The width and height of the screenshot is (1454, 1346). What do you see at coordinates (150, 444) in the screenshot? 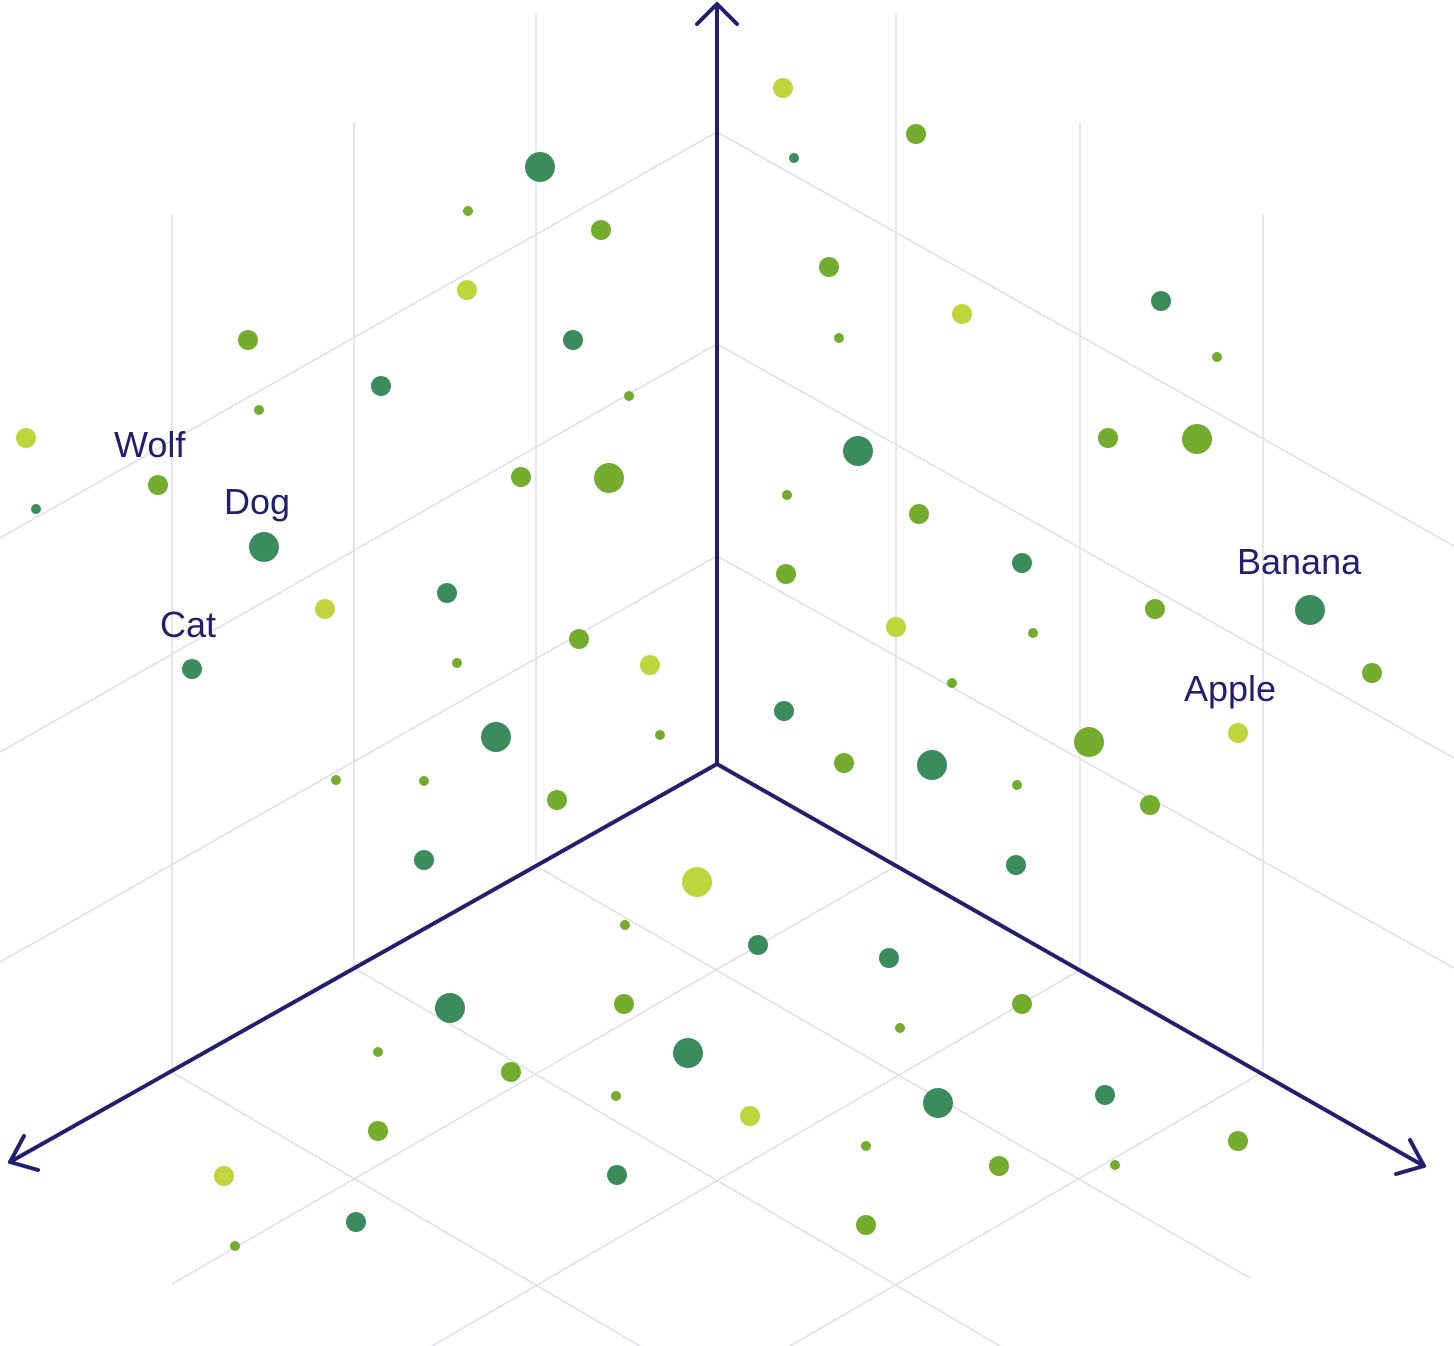
I see `label-wolf: Wolf` at bounding box center [150, 444].